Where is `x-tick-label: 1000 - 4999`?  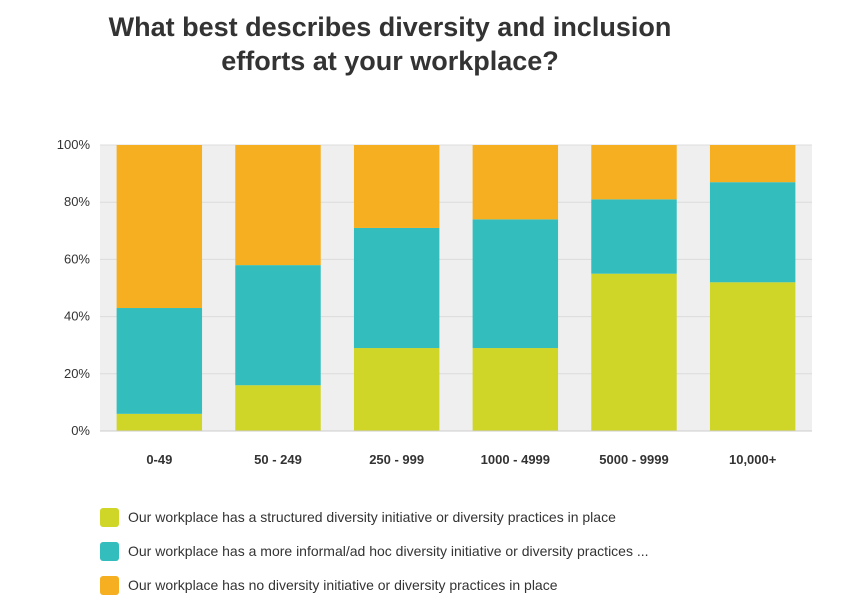 x-tick-label: 1000 - 4999 is located at coordinates (515, 459).